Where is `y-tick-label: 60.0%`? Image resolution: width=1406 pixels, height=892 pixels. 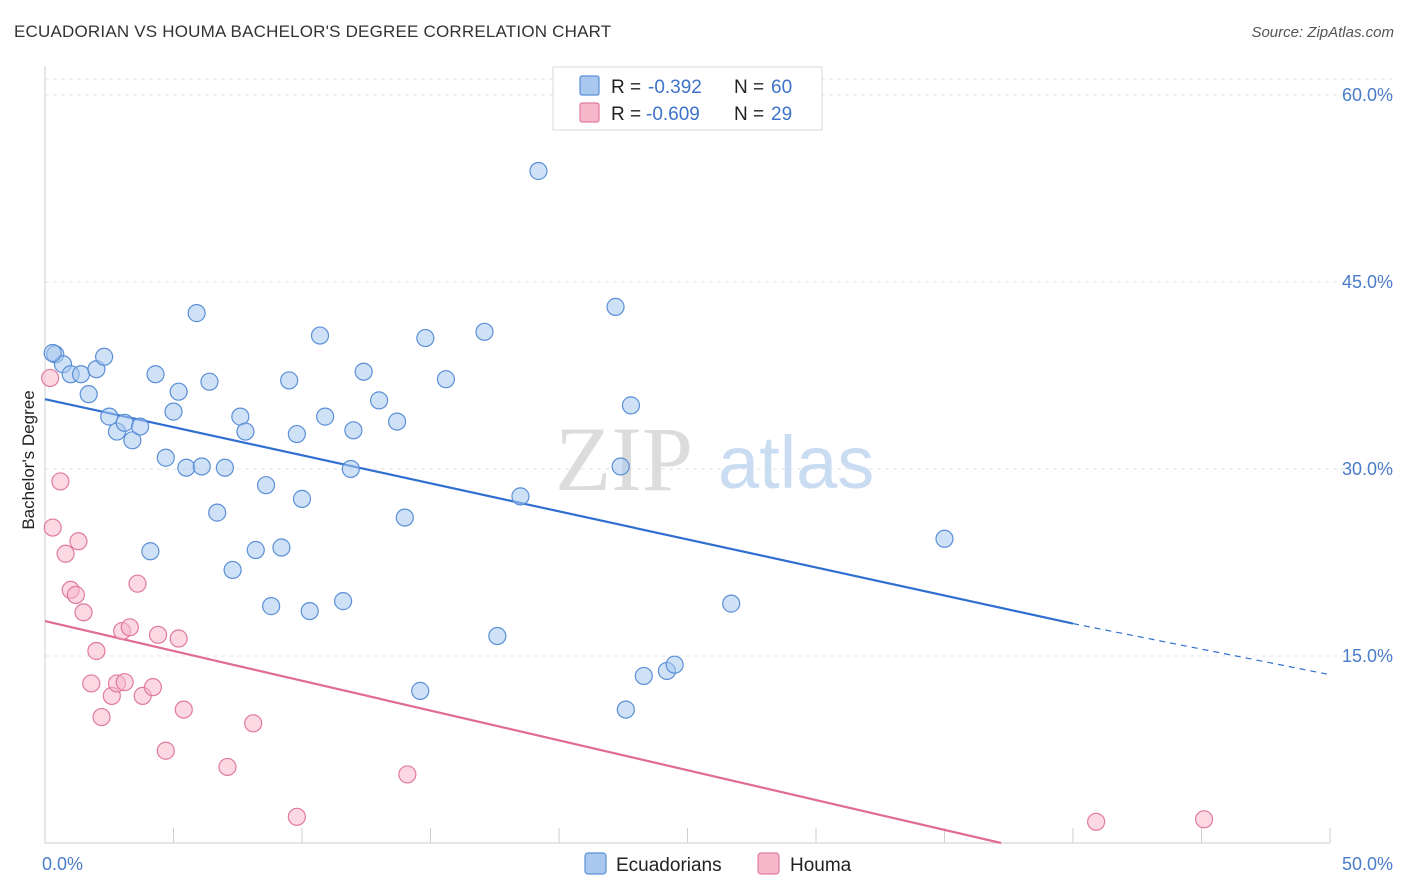
y-tick-label: 60.0% is located at coordinates (1367, 95).